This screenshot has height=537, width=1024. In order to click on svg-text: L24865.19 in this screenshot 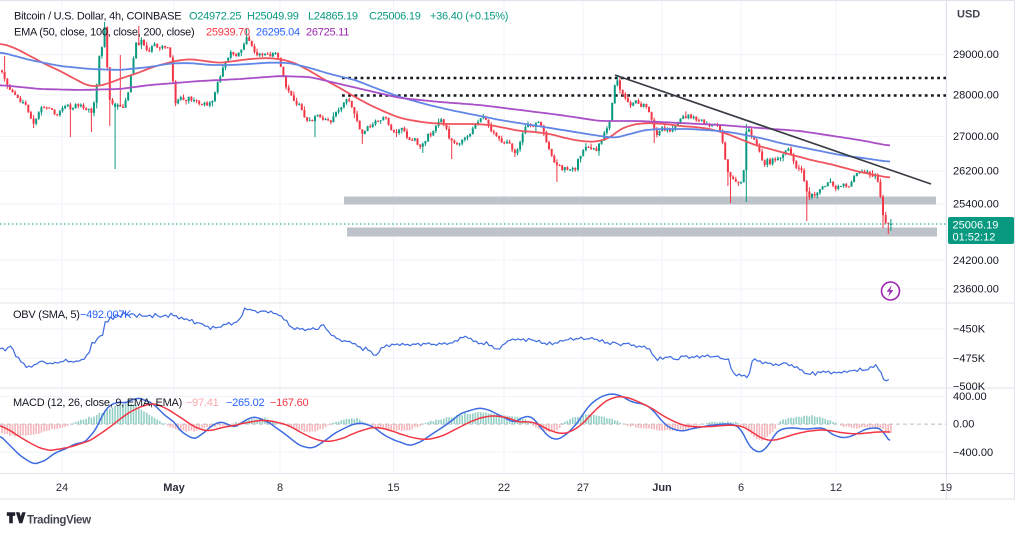, I will do `click(333, 17)`.